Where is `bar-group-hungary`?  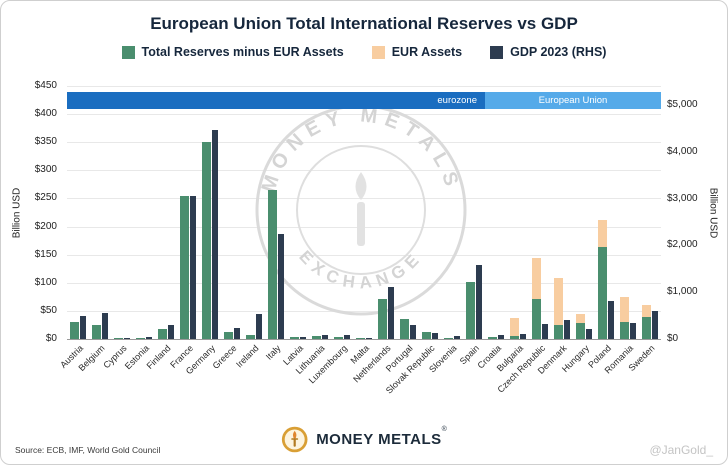
bar-group-hungary is located at coordinates (584, 212).